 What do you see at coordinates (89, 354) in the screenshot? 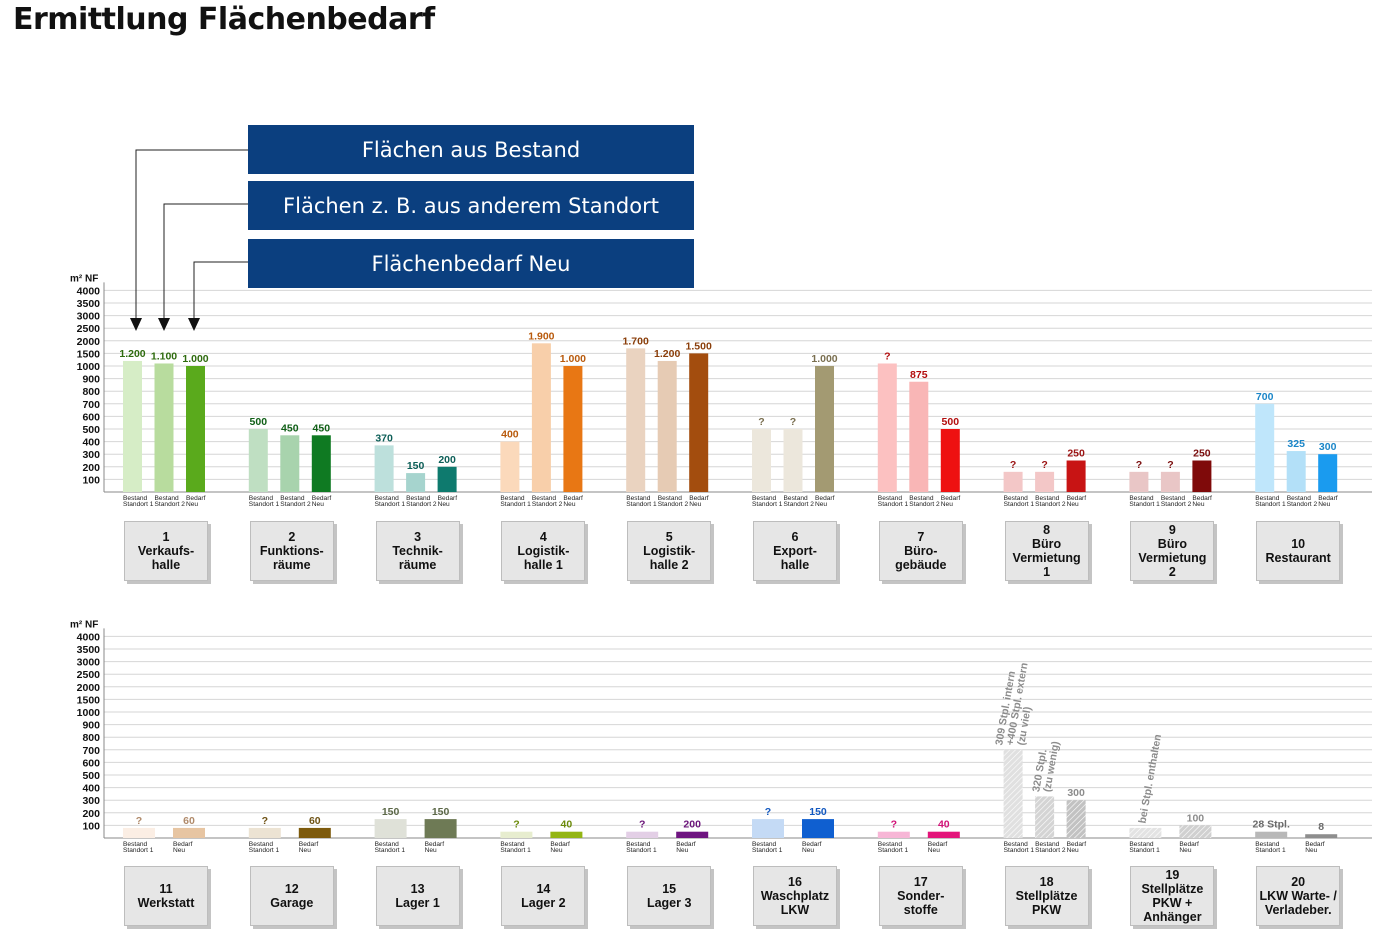
I see `y-tick-label: 1500` at bounding box center [89, 354].